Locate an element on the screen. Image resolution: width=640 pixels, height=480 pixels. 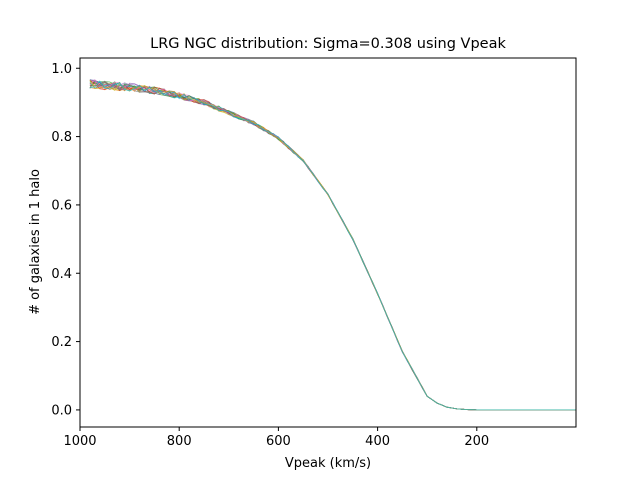
y-tick-label: 0.2 is located at coordinates (61, 342).